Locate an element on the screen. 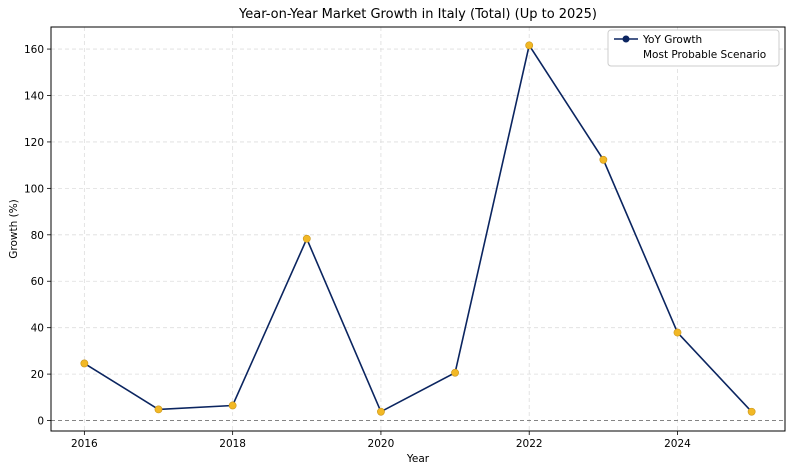  legend: YoY Growth Most Probable Scenario is located at coordinates (693, 48).